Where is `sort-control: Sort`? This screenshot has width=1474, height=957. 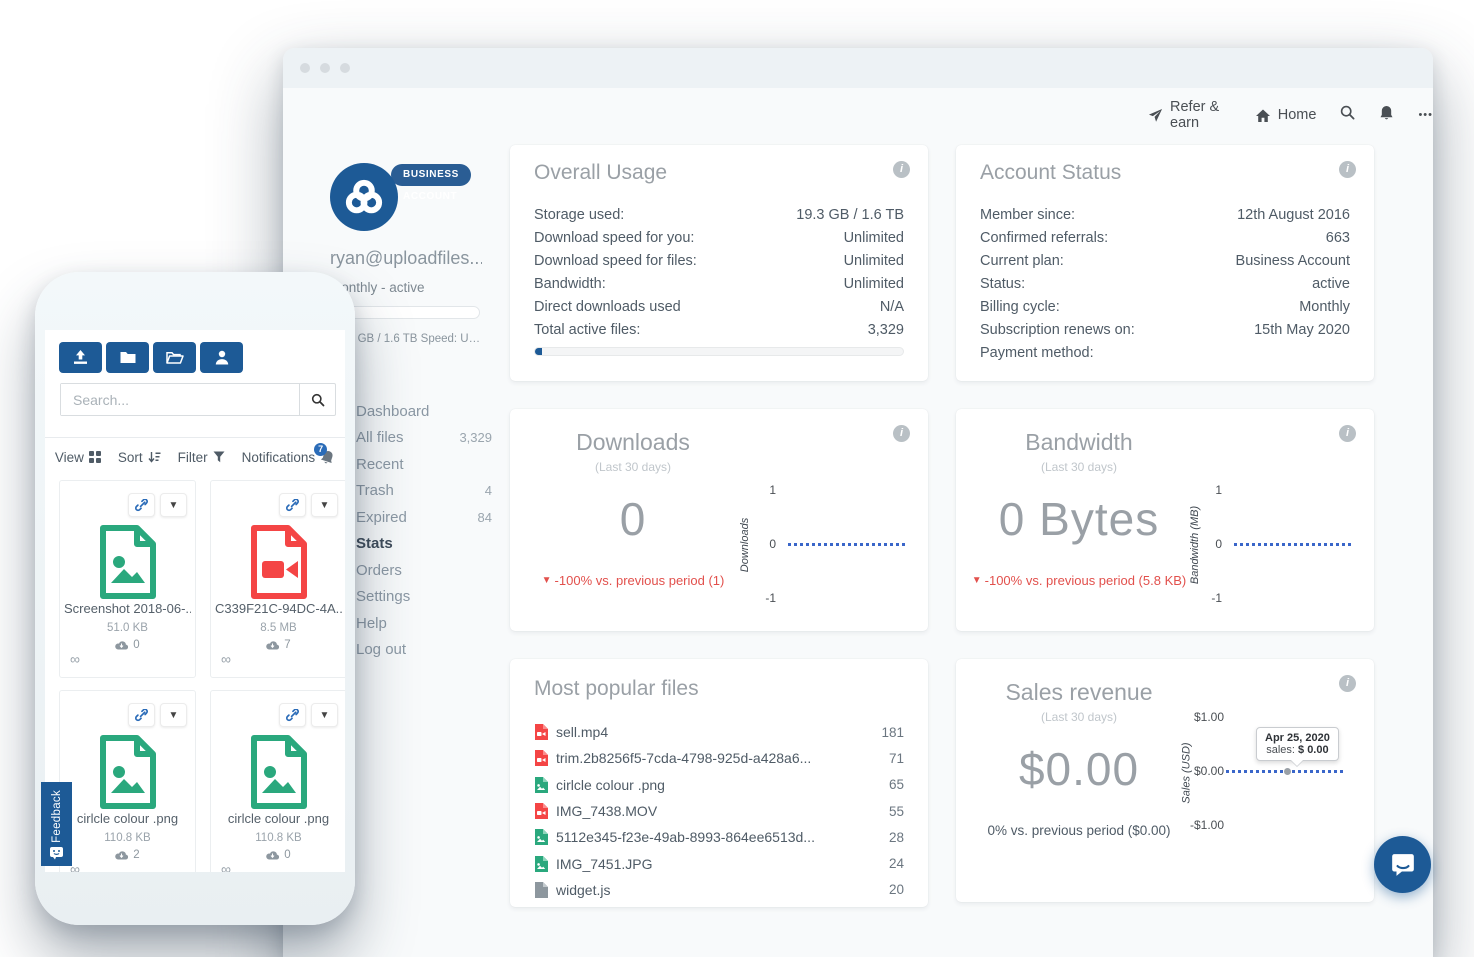
sort-control: Sort is located at coordinates (139, 457).